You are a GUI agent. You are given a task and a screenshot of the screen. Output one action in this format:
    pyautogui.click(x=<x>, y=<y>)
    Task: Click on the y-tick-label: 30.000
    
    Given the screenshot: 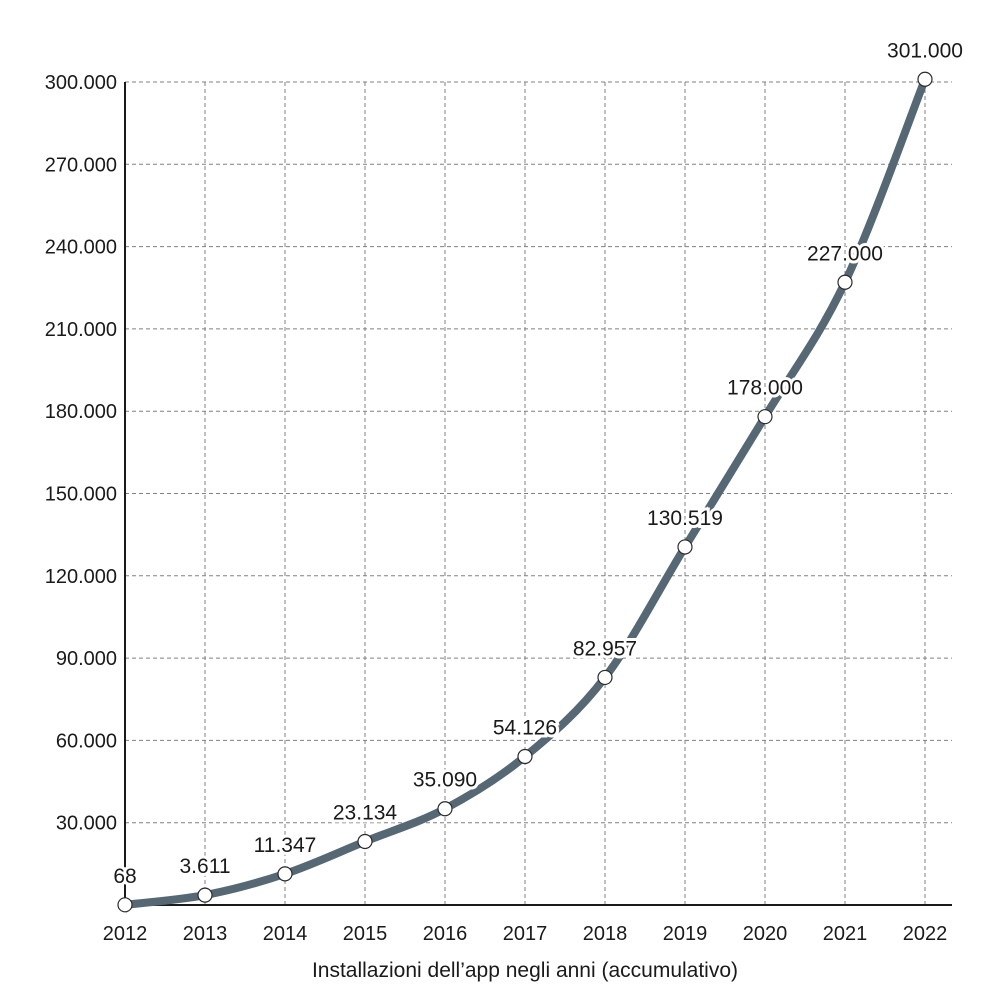 What is the action you would take?
    pyautogui.click(x=86, y=824)
    